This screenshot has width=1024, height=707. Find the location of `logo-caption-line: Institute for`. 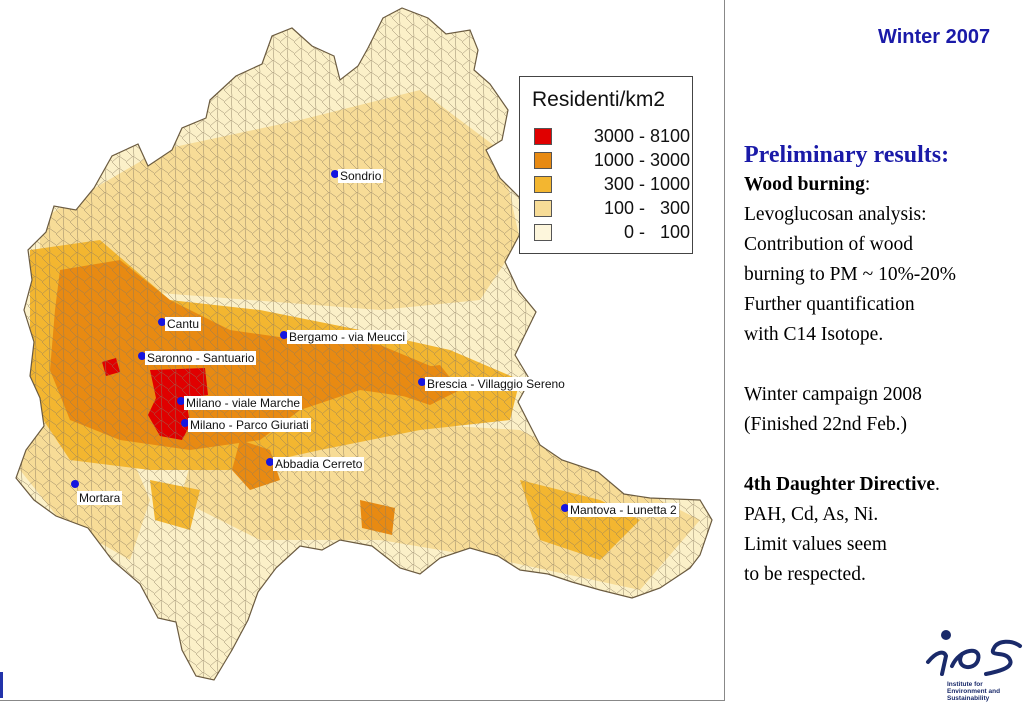

logo-caption-line: Institute for is located at coordinates (965, 684).